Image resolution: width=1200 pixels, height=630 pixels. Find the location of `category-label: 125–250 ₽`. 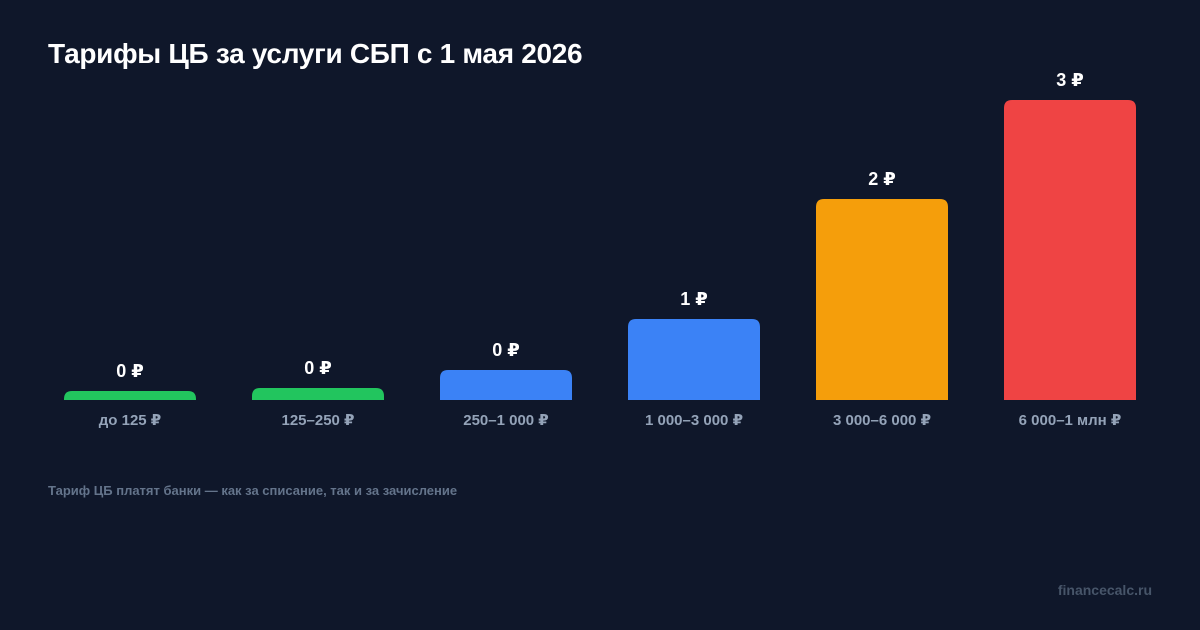

category-label: 125–250 ₽ is located at coordinates (317, 420).